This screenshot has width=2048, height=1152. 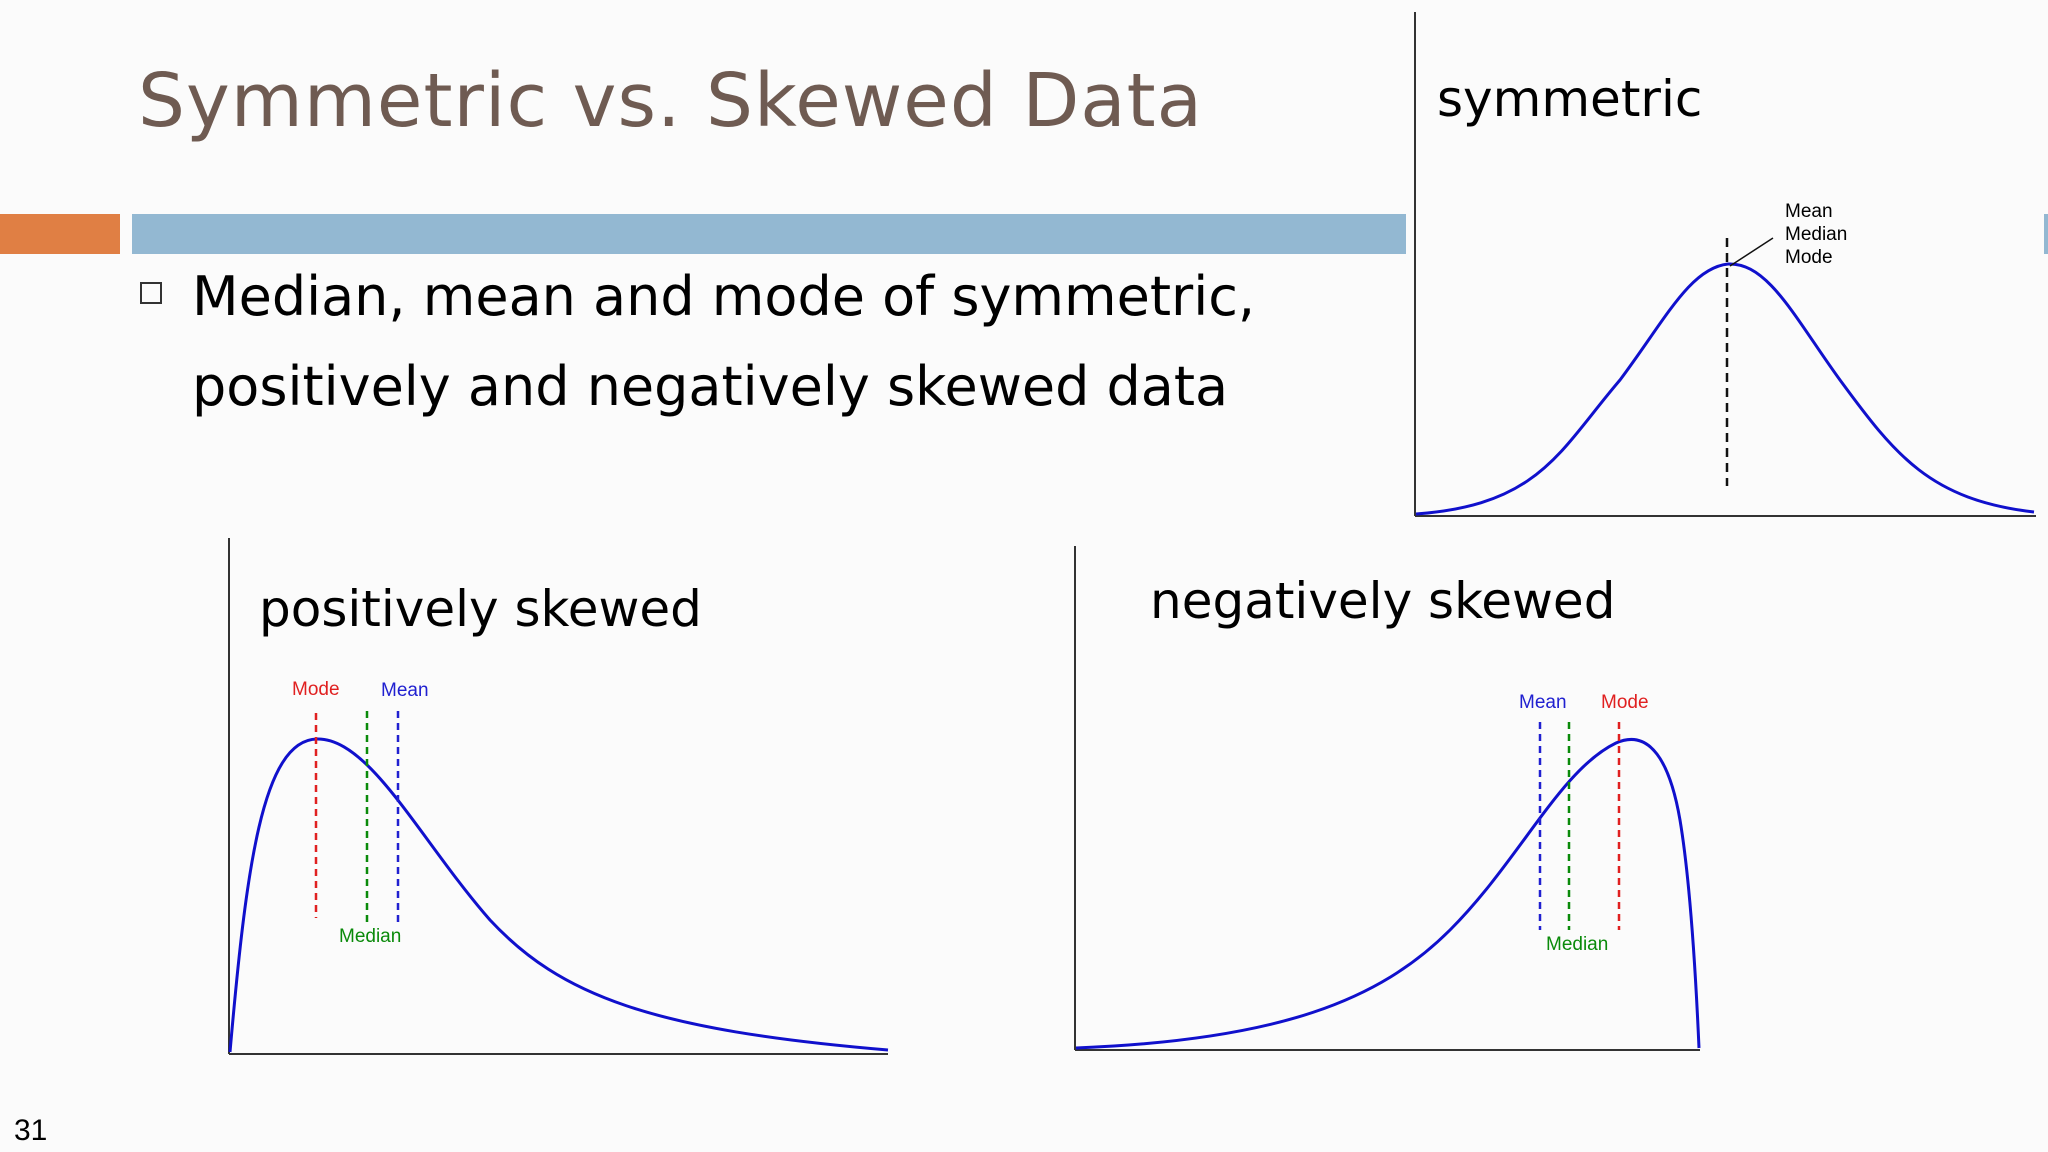 What do you see at coordinates (1809, 211) in the screenshot?
I see `symmetric-label-mean: Mean` at bounding box center [1809, 211].